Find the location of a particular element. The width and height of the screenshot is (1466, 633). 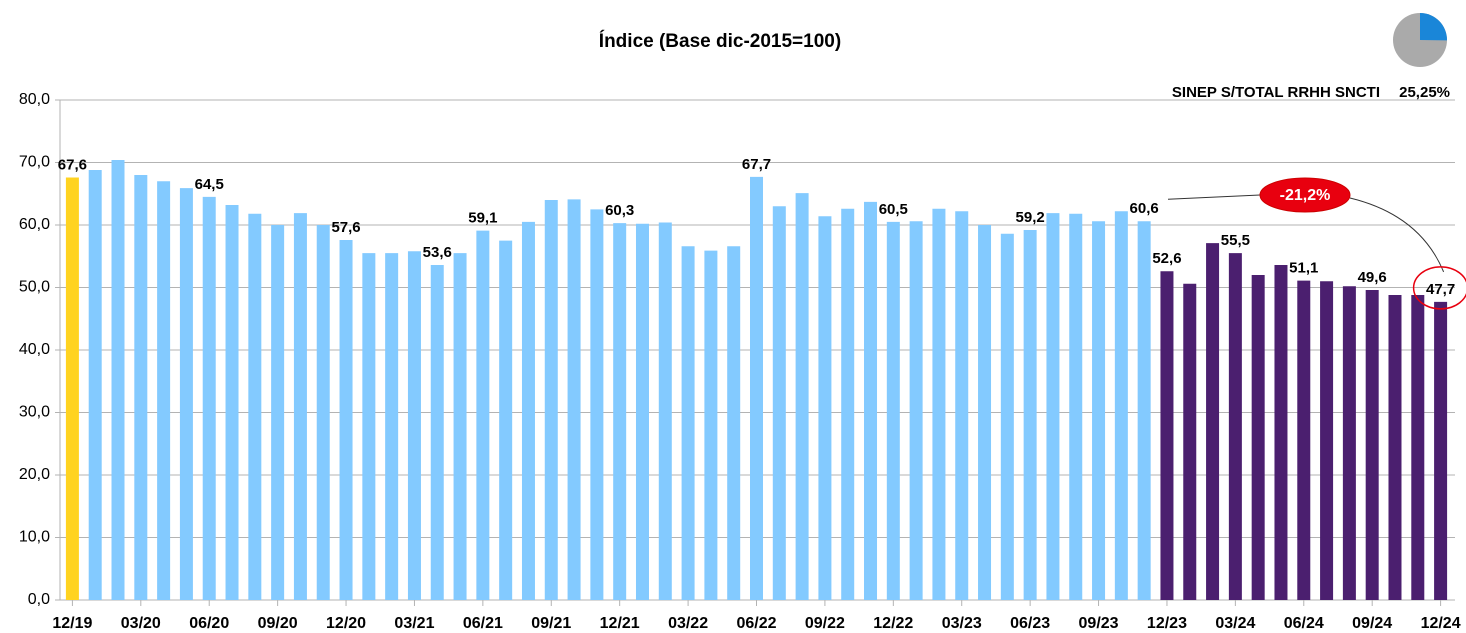

x-tick-label: 12/22 is located at coordinates (893, 623).